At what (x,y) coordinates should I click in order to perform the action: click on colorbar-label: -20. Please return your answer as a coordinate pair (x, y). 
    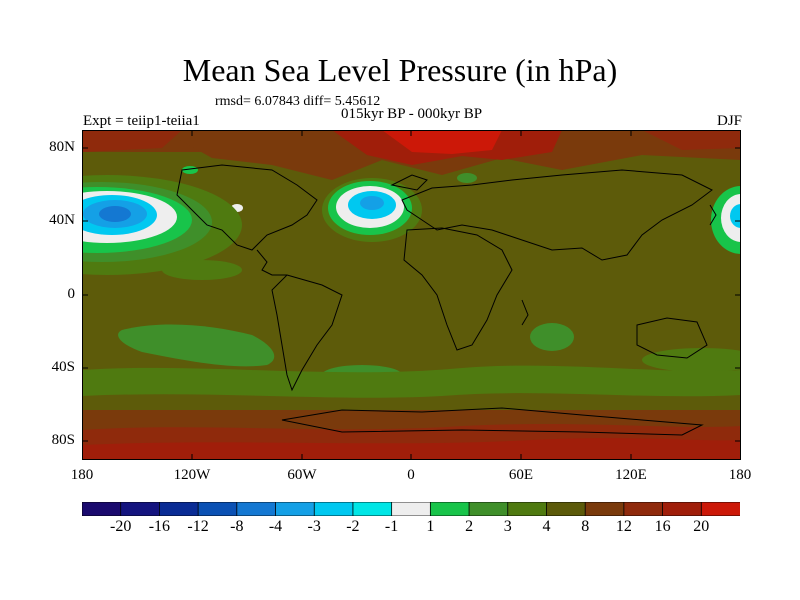
    Looking at the image, I should click on (121, 526).